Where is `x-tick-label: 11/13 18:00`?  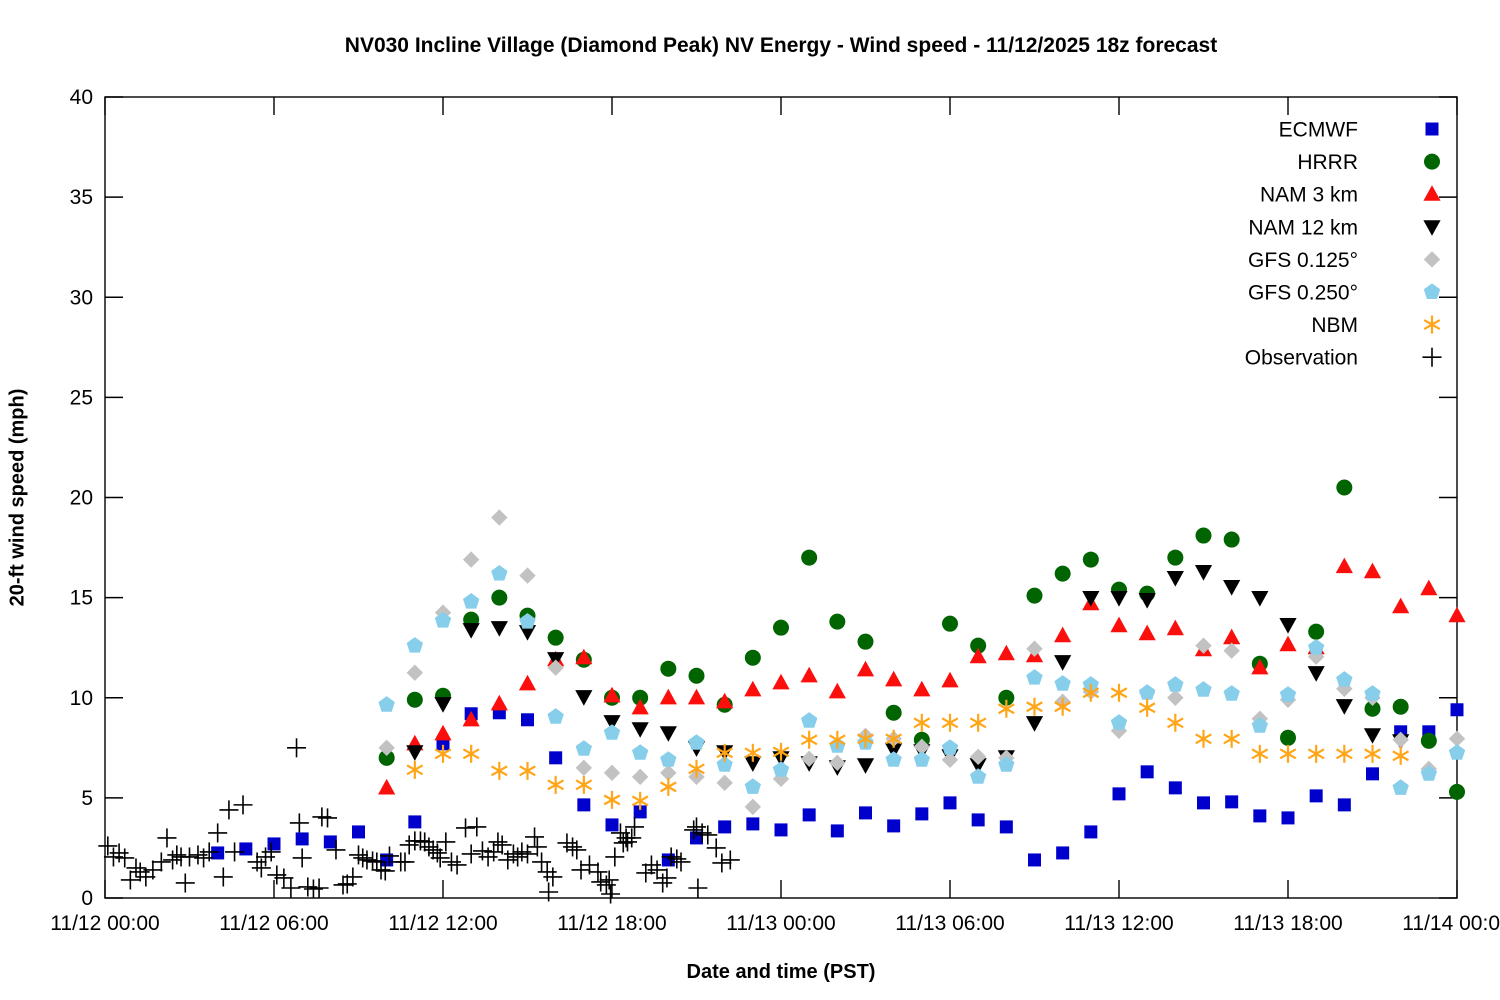 x-tick-label: 11/13 18:00 is located at coordinates (1287, 923).